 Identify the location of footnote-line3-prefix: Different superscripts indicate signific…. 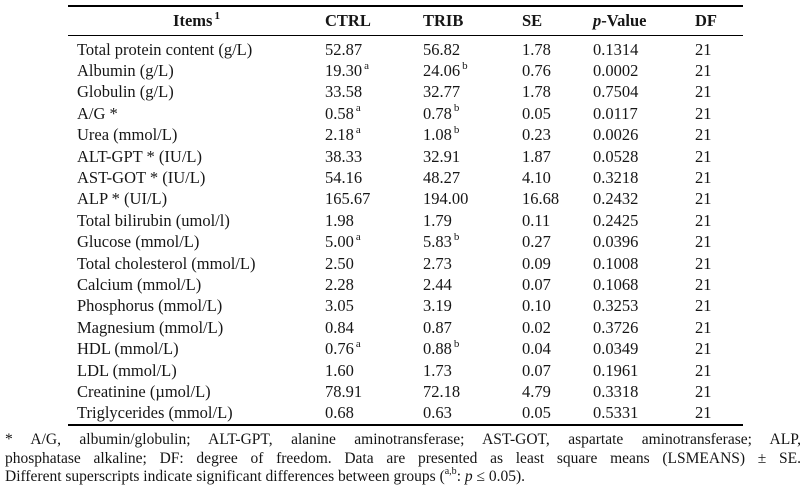
(225, 477).